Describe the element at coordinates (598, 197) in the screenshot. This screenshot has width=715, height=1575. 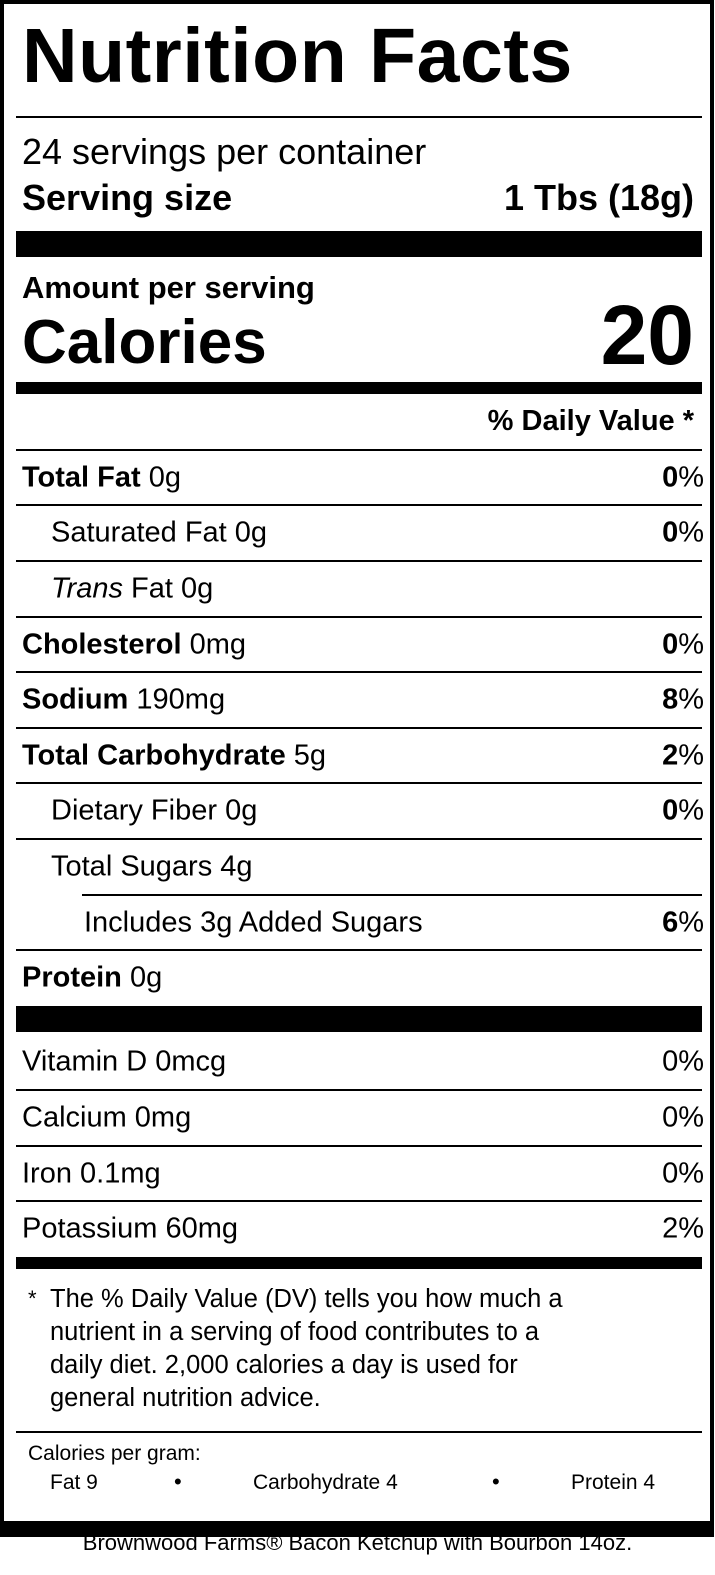
I see `serving-size-value: 1 Tbs (18g)` at that location.